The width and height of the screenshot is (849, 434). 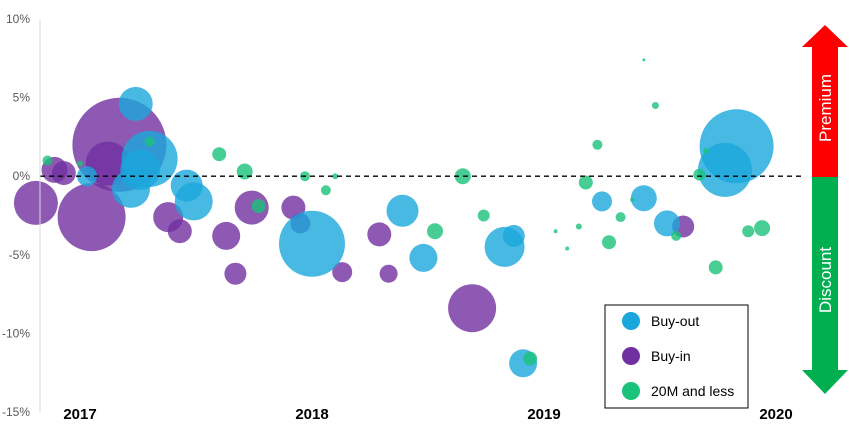 What do you see at coordinates (16, 412) in the screenshot?
I see `y-tick-label: -15%` at bounding box center [16, 412].